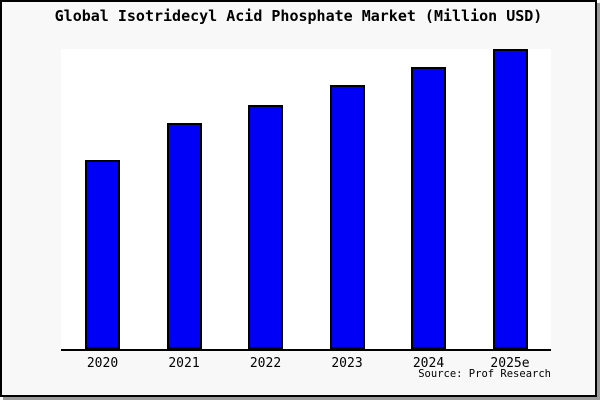 Image resolution: width=600 pixels, height=400 pixels. Describe the element at coordinates (347, 363) in the screenshot. I see `x-tick-label-2023: 2023` at that location.